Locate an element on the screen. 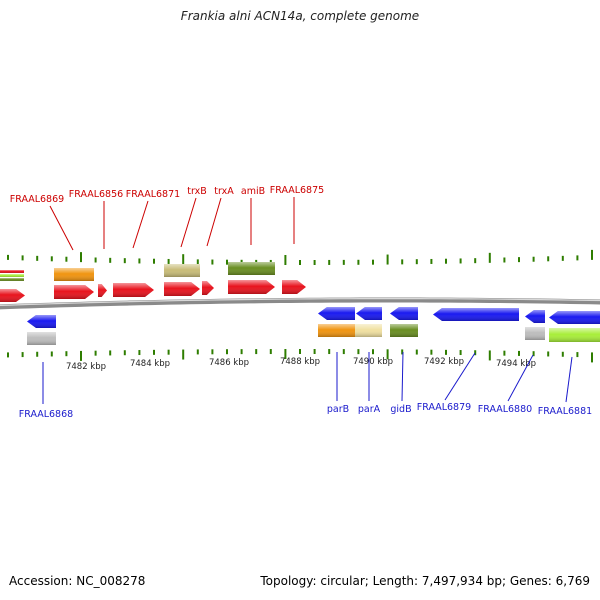 The height and width of the screenshot is (600, 600). backbone-highlight is located at coordinates (300, 302).